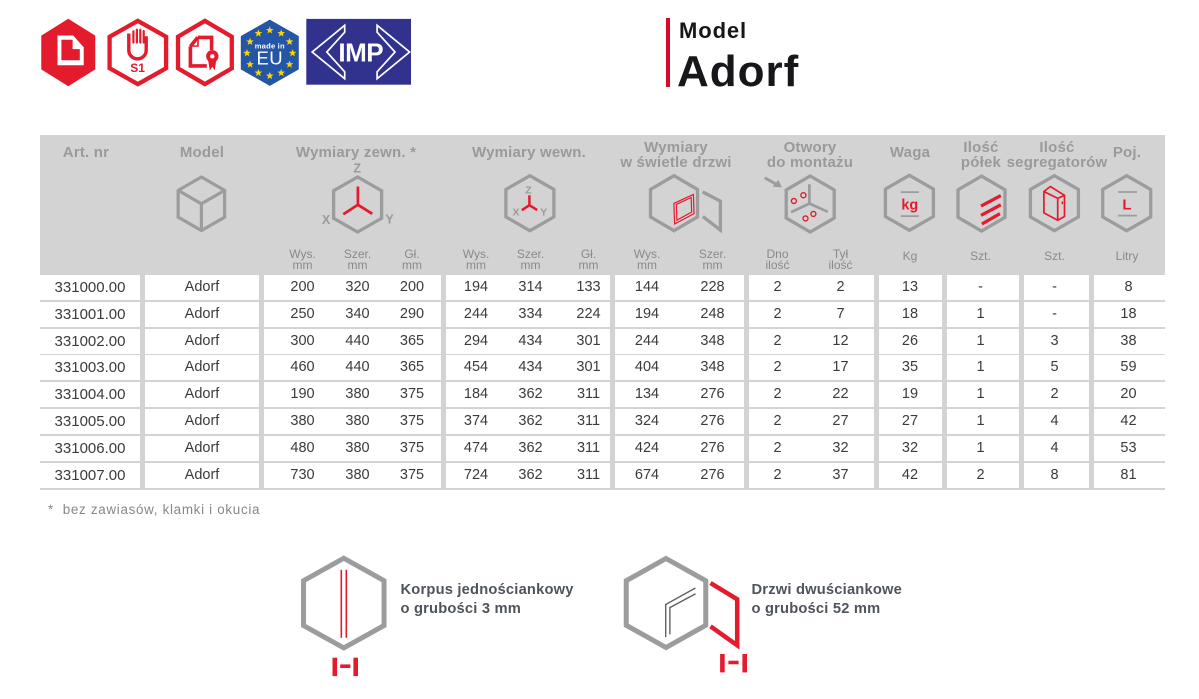  I want to click on svg-text: IMP, so click(360, 52).